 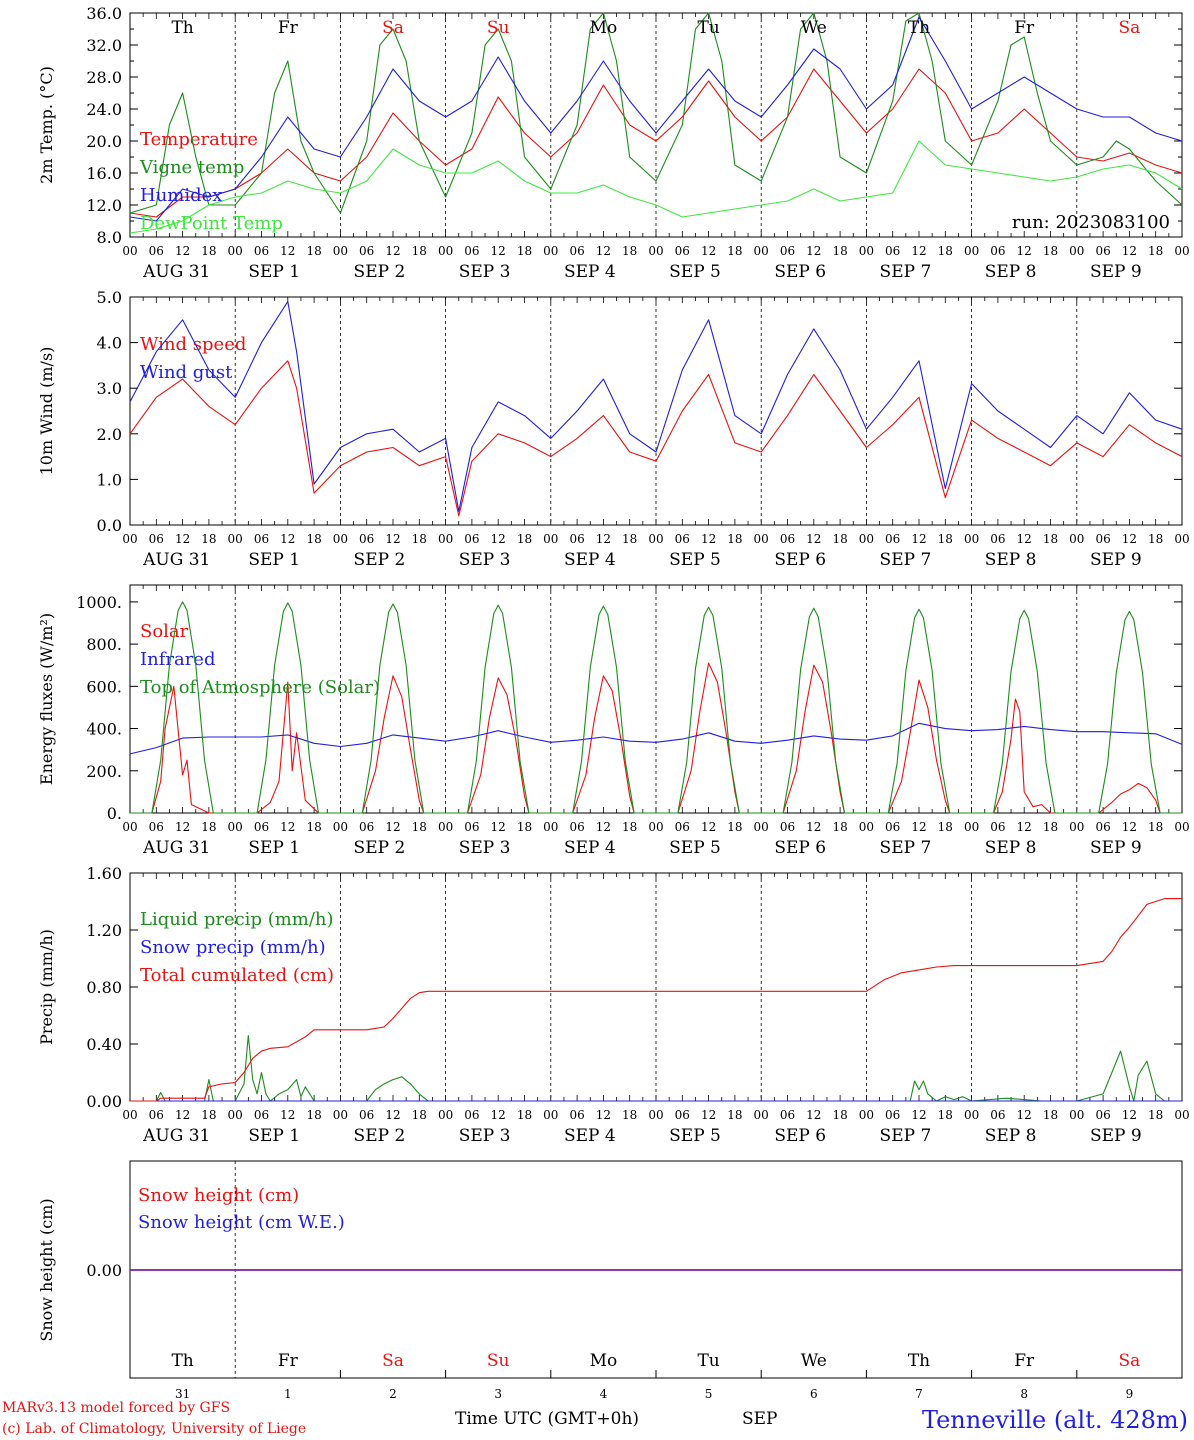 What do you see at coordinates (1130, 1394) in the screenshot?
I see `day-number: 9` at bounding box center [1130, 1394].